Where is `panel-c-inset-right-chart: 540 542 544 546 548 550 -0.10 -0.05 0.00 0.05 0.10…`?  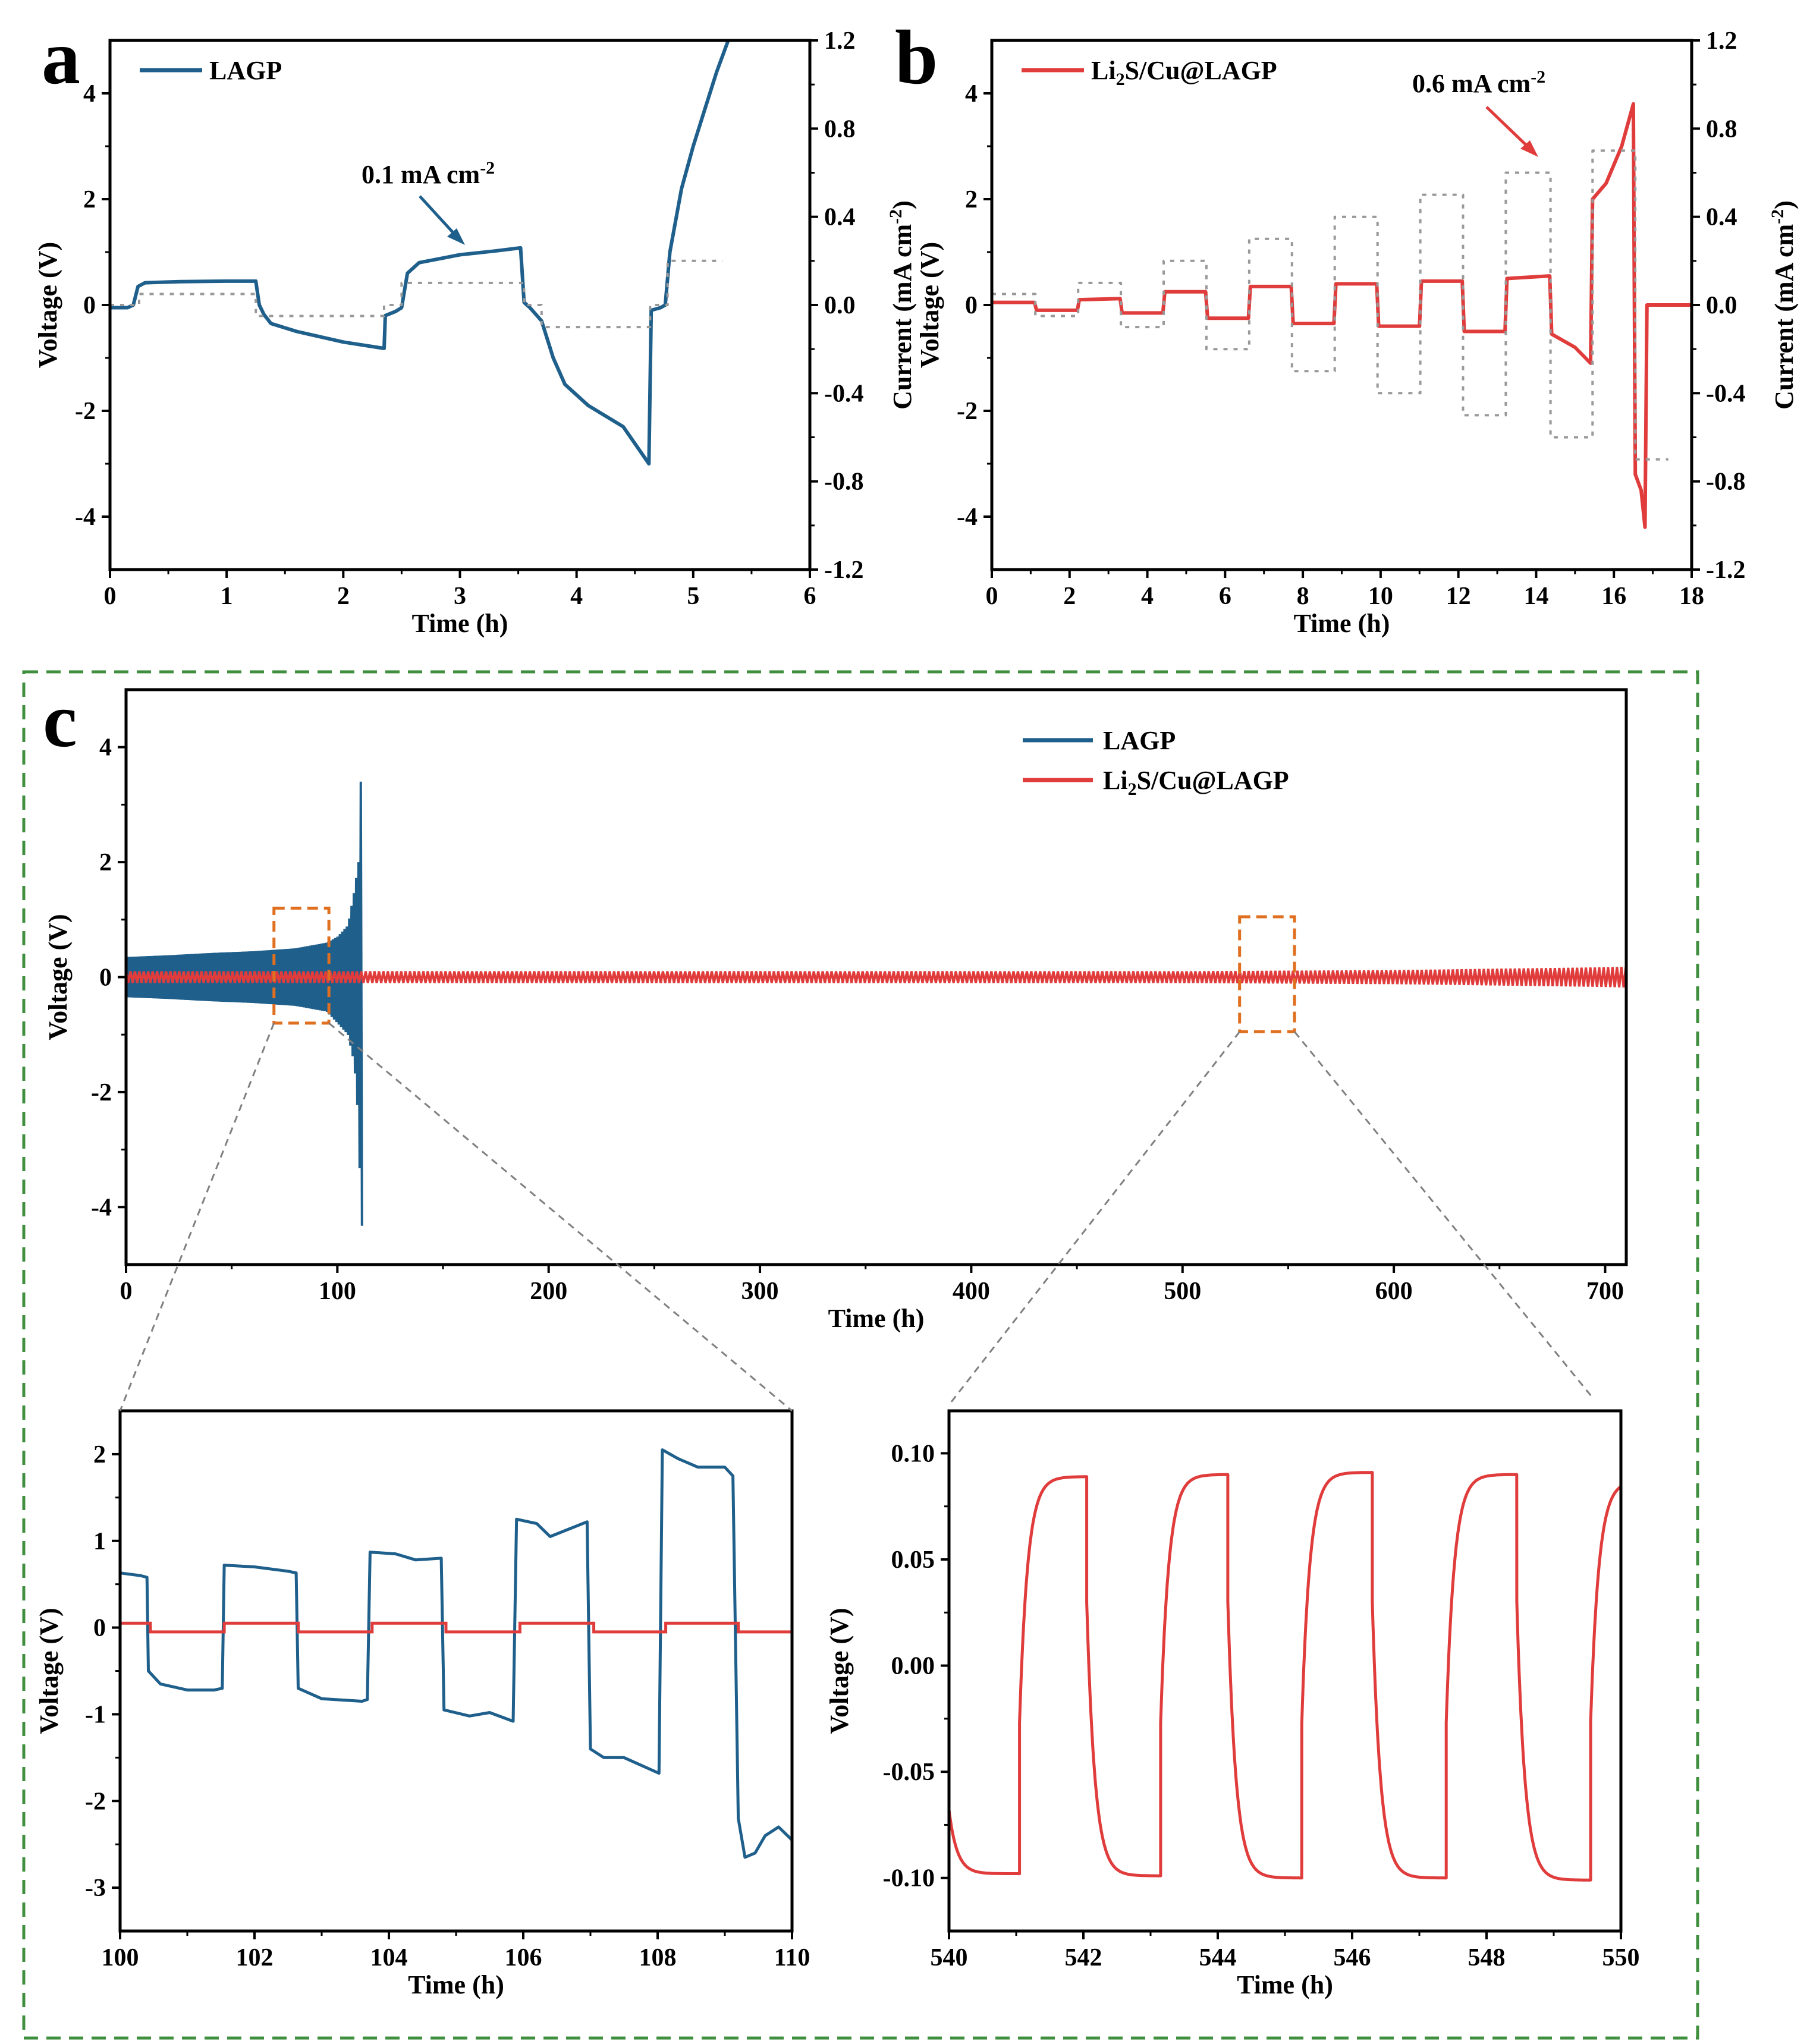
panel-c-inset-right-chart: 540 542 544 546 548 550 -0.10 -0.05 0.00 0.05 0.10… is located at coordinates (1232, 1704).